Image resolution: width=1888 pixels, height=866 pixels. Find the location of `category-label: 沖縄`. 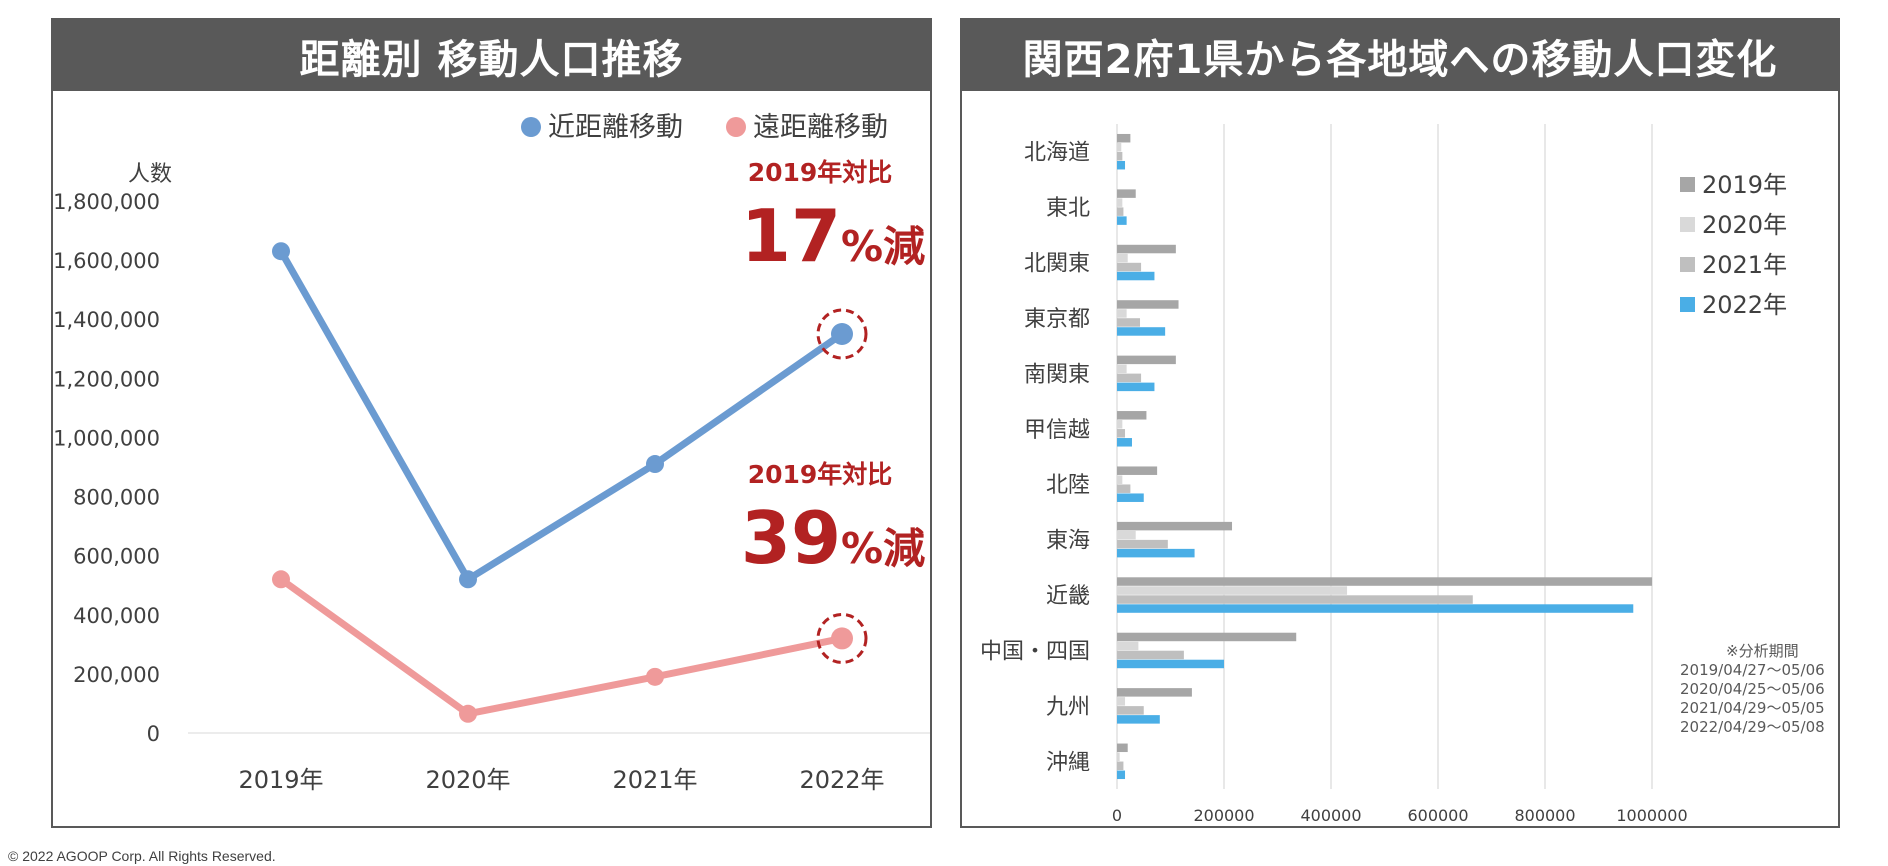

category-label: 沖縄 is located at coordinates (1068, 762).